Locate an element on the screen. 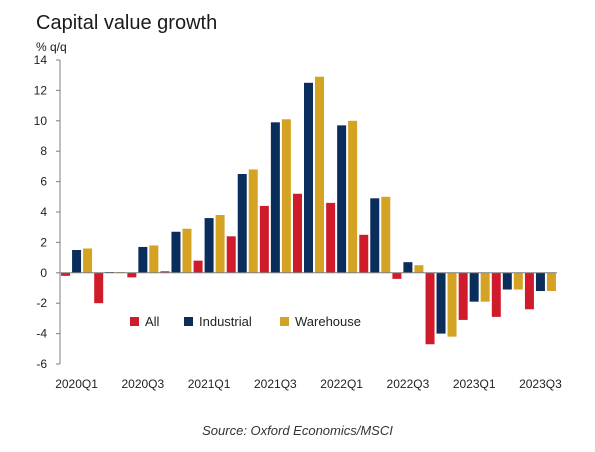 The height and width of the screenshot is (452, 595). bar-warehouse-2021q1 is located at coordinates (220, 244).